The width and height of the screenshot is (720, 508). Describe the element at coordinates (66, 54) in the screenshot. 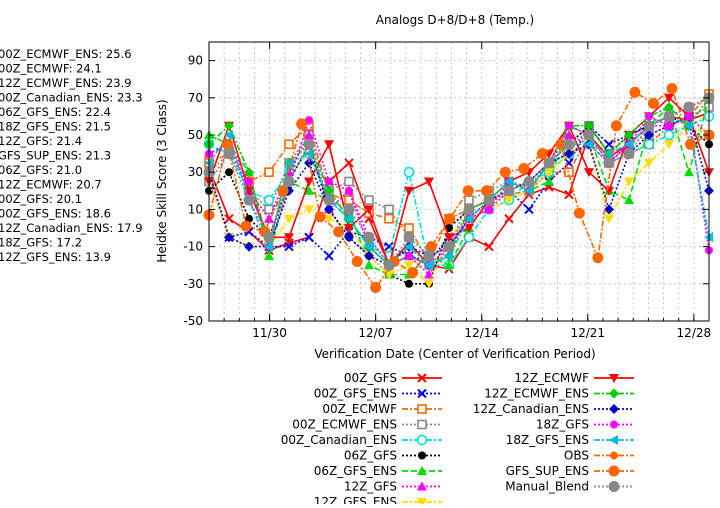

I see `score-summary-item: 00Z_ECMWF_ENS: 25.6` at that location.